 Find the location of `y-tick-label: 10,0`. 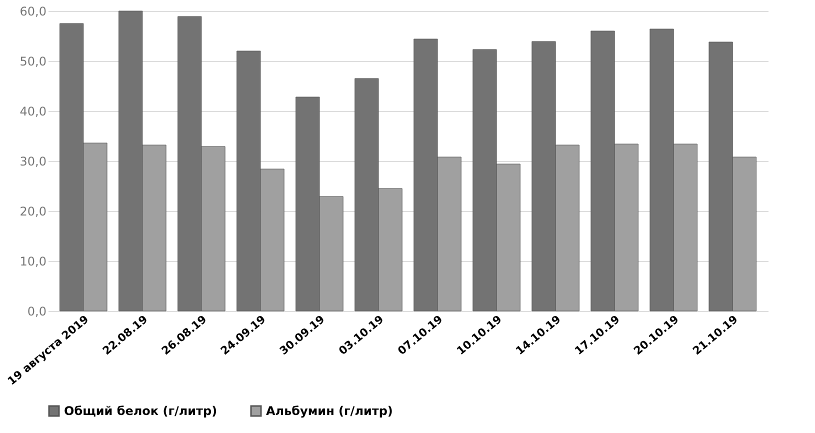

y-tick-label: 10,0 is located at coordinates (33, 261).